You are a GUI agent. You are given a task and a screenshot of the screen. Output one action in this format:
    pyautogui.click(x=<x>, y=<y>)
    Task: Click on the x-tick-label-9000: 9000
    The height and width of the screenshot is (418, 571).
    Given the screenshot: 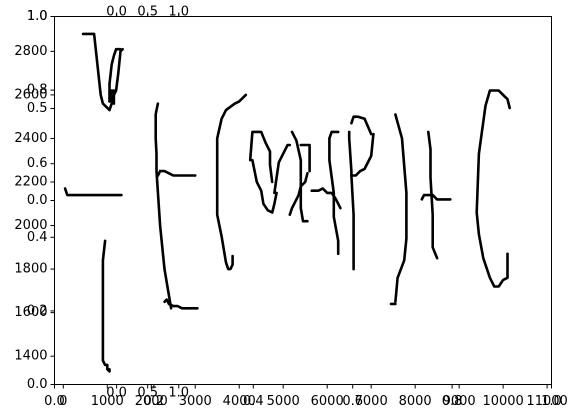 What is the action you would take?
    pyautogui.click(x=459, y=401)
    